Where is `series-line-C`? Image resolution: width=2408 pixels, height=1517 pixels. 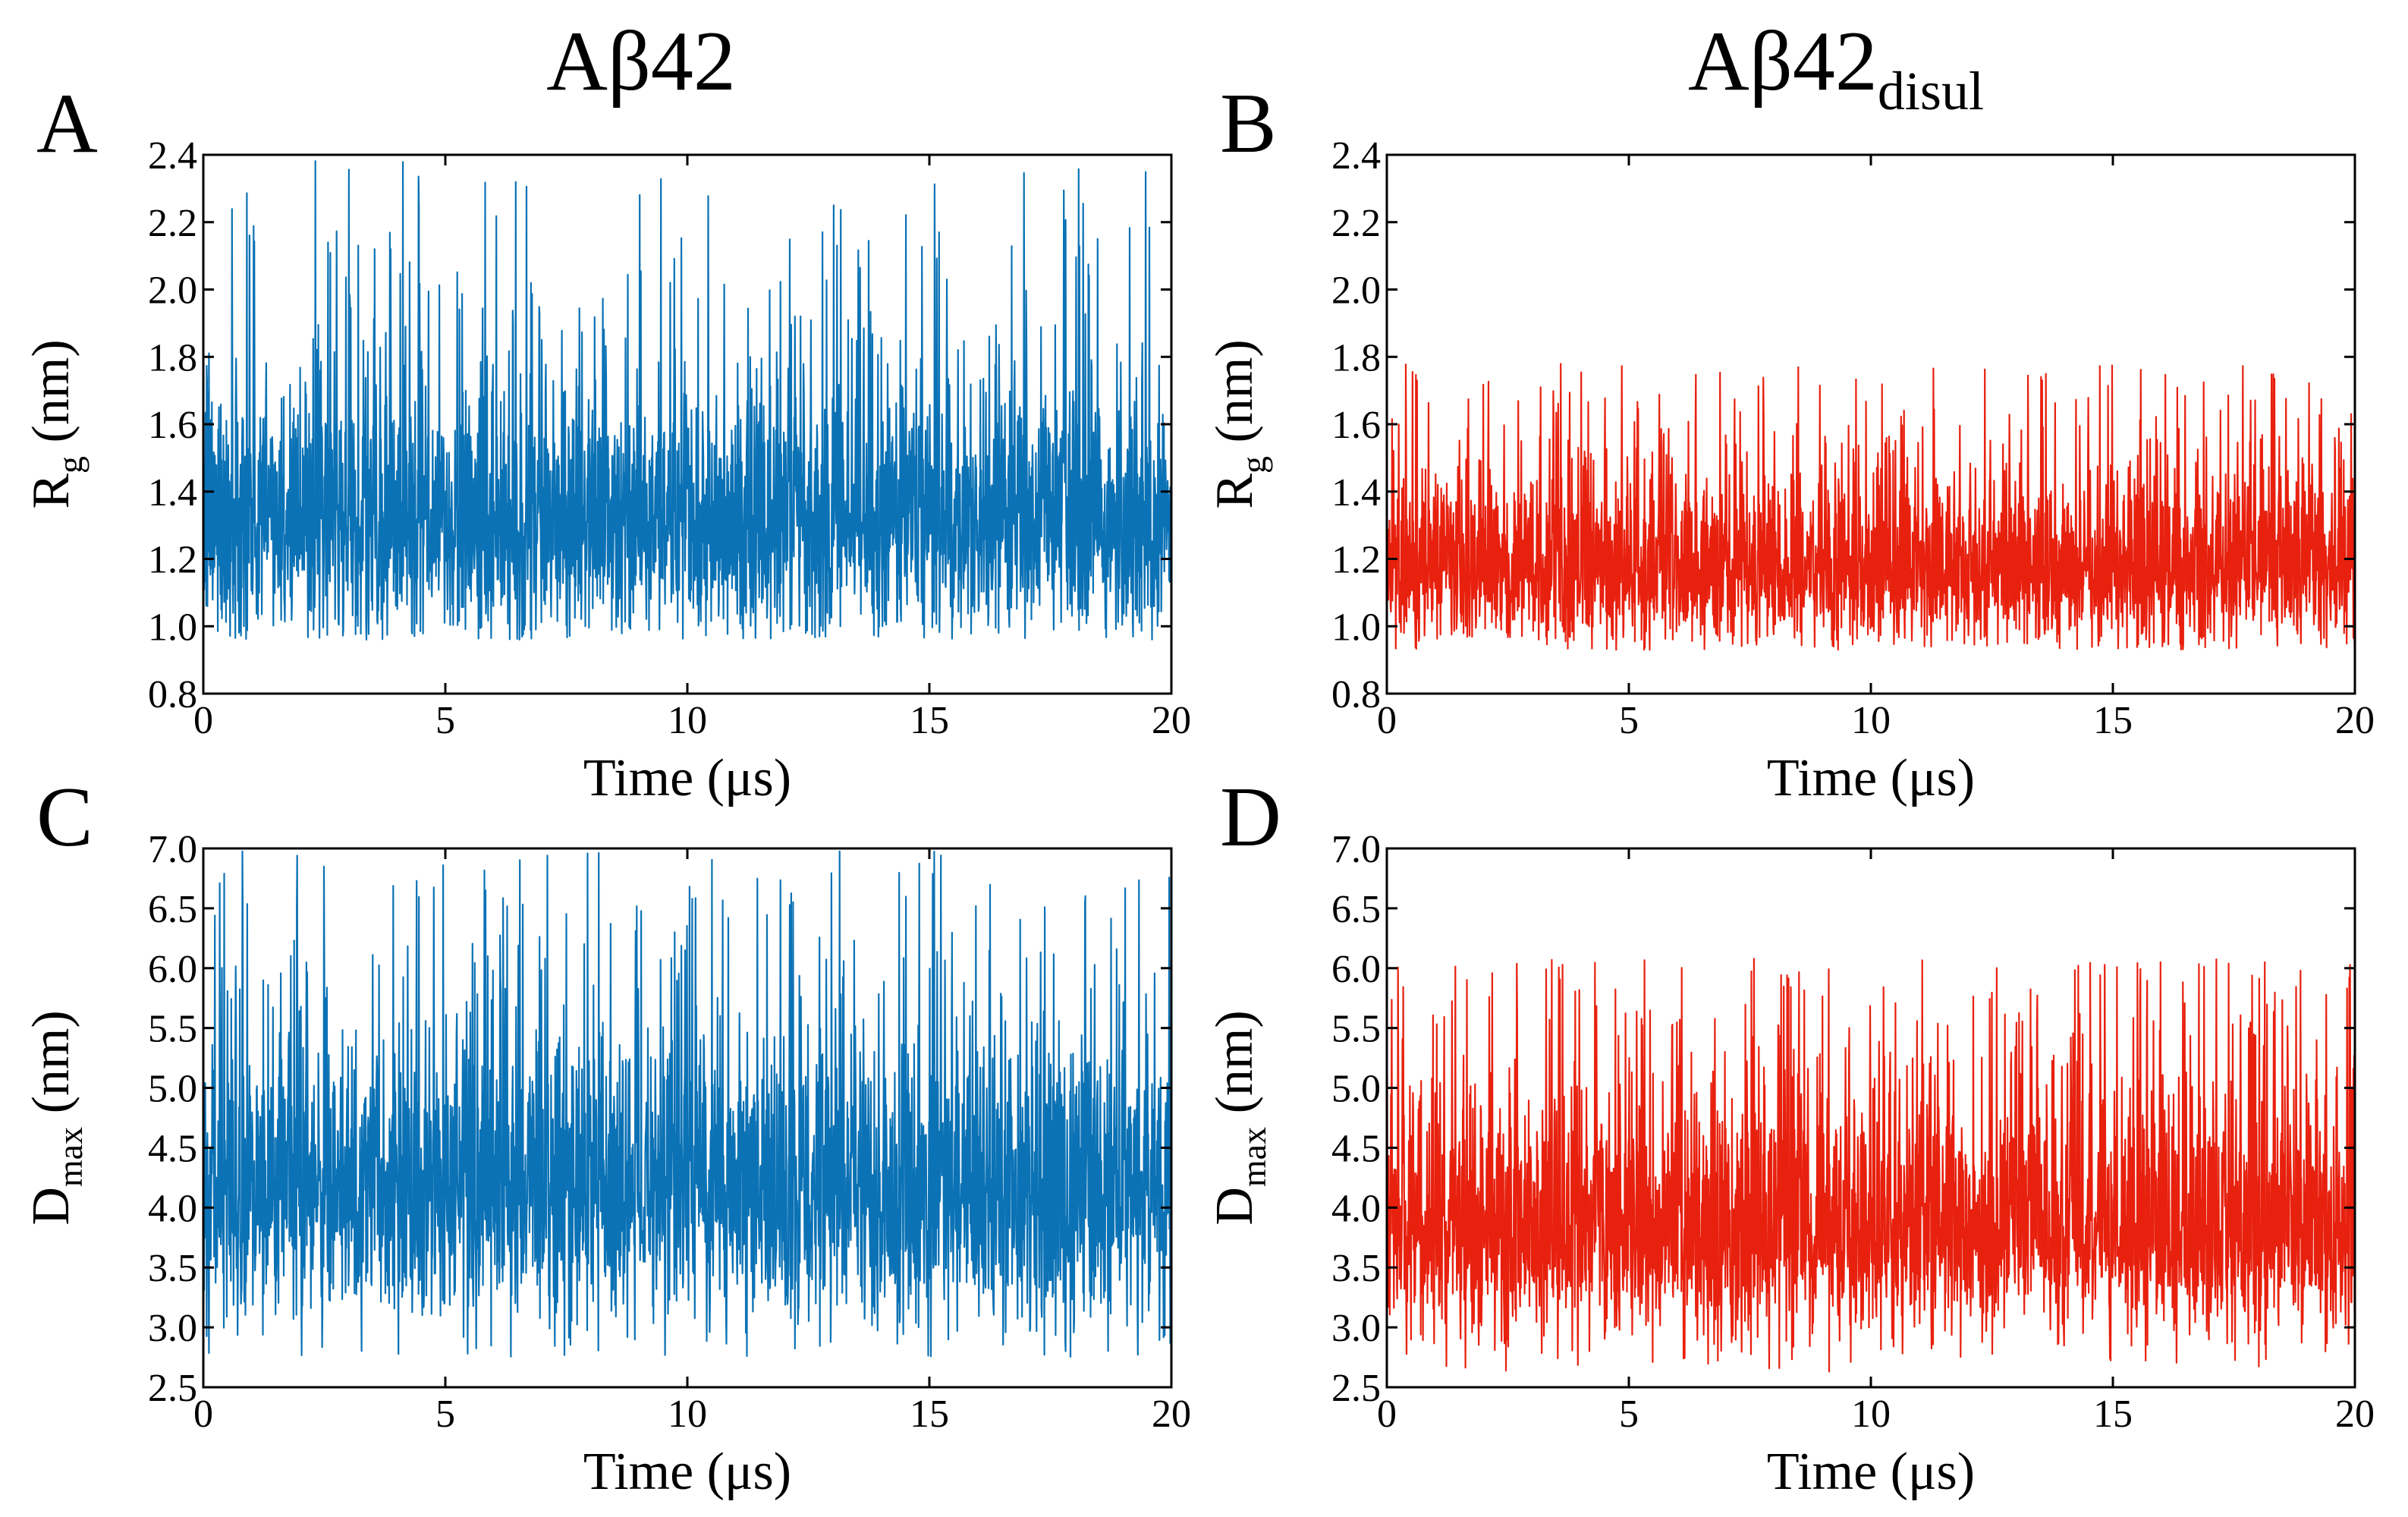 series-line-C is located at coordinates (687, 1104).